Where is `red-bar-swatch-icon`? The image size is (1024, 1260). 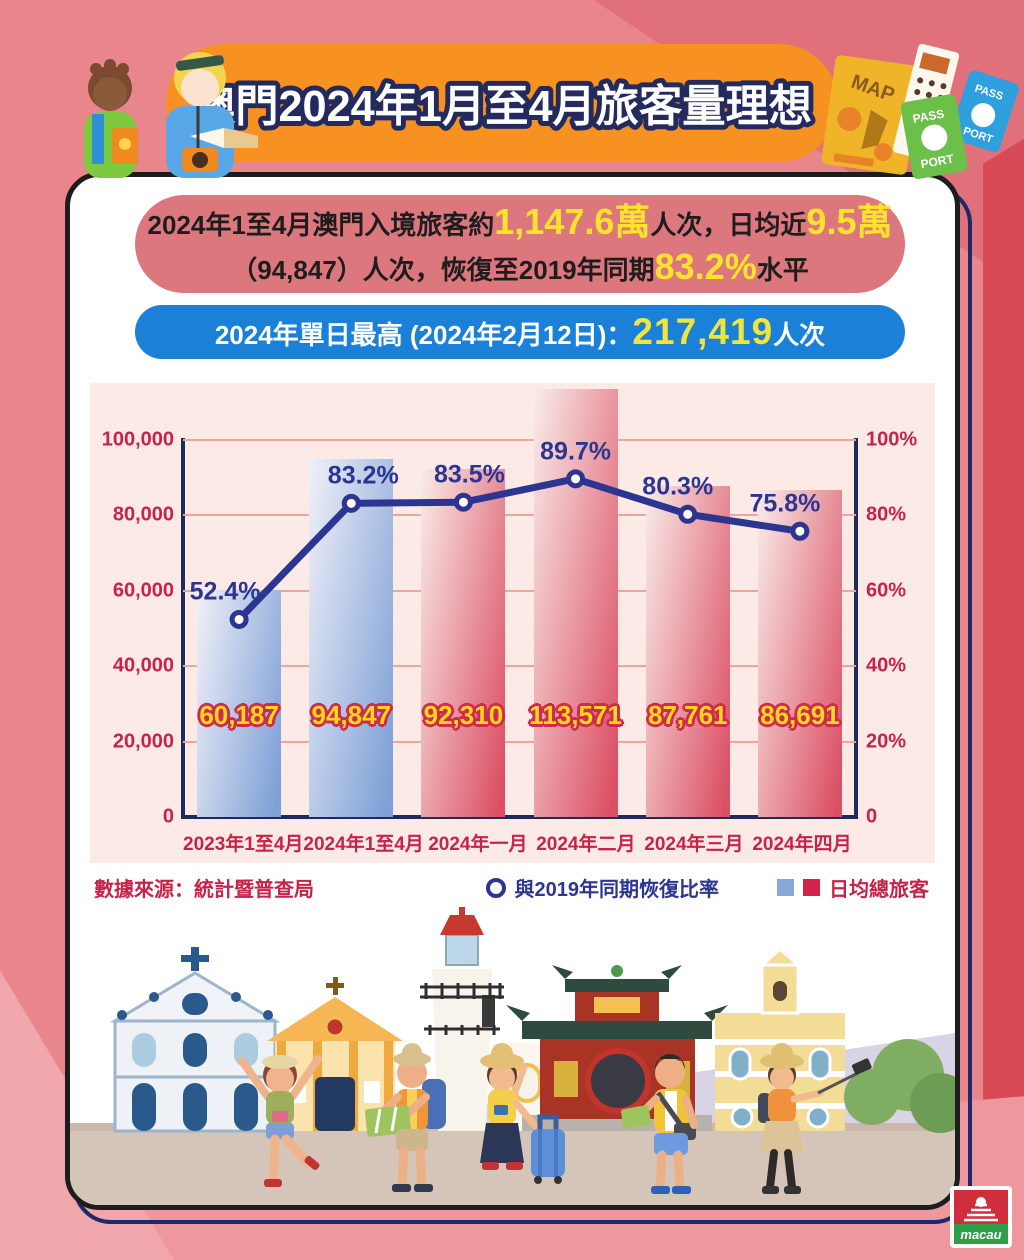
red-bar-swatch-icon is located at coordinates (811, 887).